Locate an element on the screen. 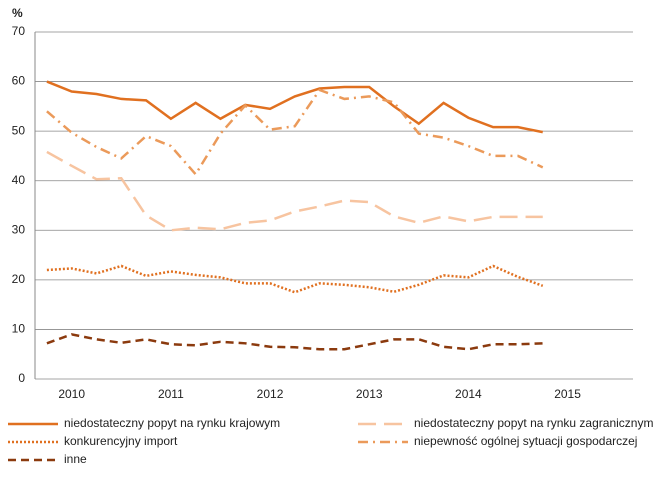 Image resolution: width=656 pixels, height=477 pixels. legend-label: niedostateczny popyt na rynku krajowym is located at coordinates (172, 423).